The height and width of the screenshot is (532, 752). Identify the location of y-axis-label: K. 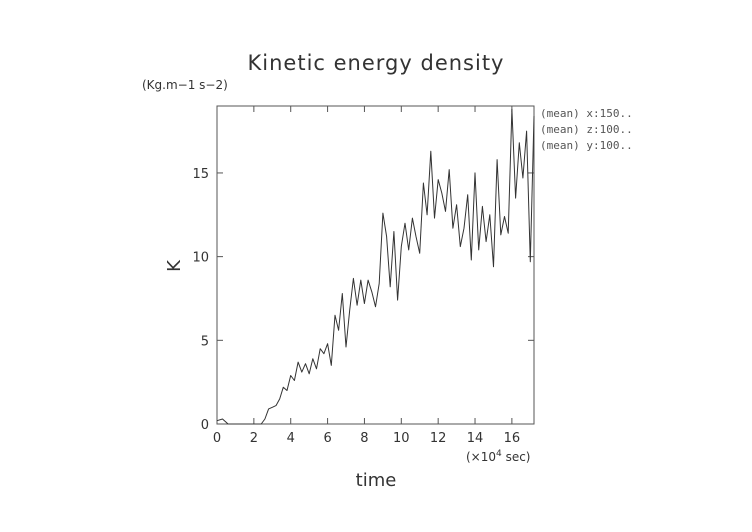
(174, 265).